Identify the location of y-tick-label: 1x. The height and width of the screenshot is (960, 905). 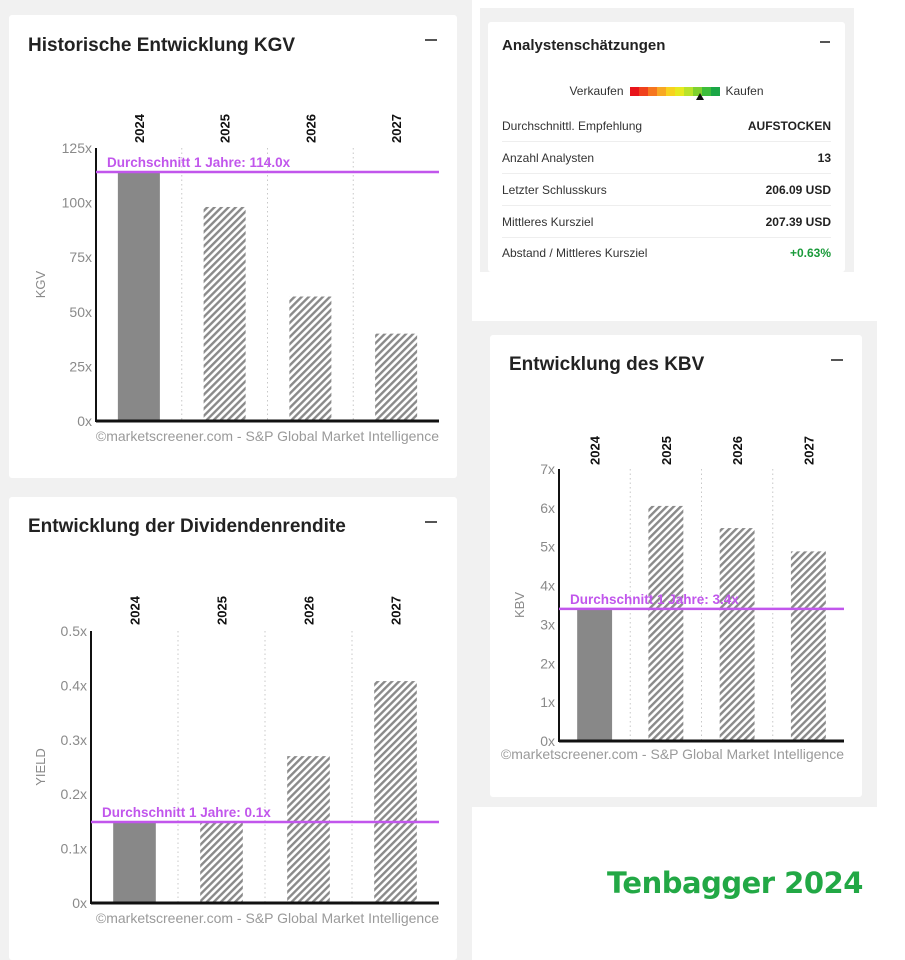
(547, 702).